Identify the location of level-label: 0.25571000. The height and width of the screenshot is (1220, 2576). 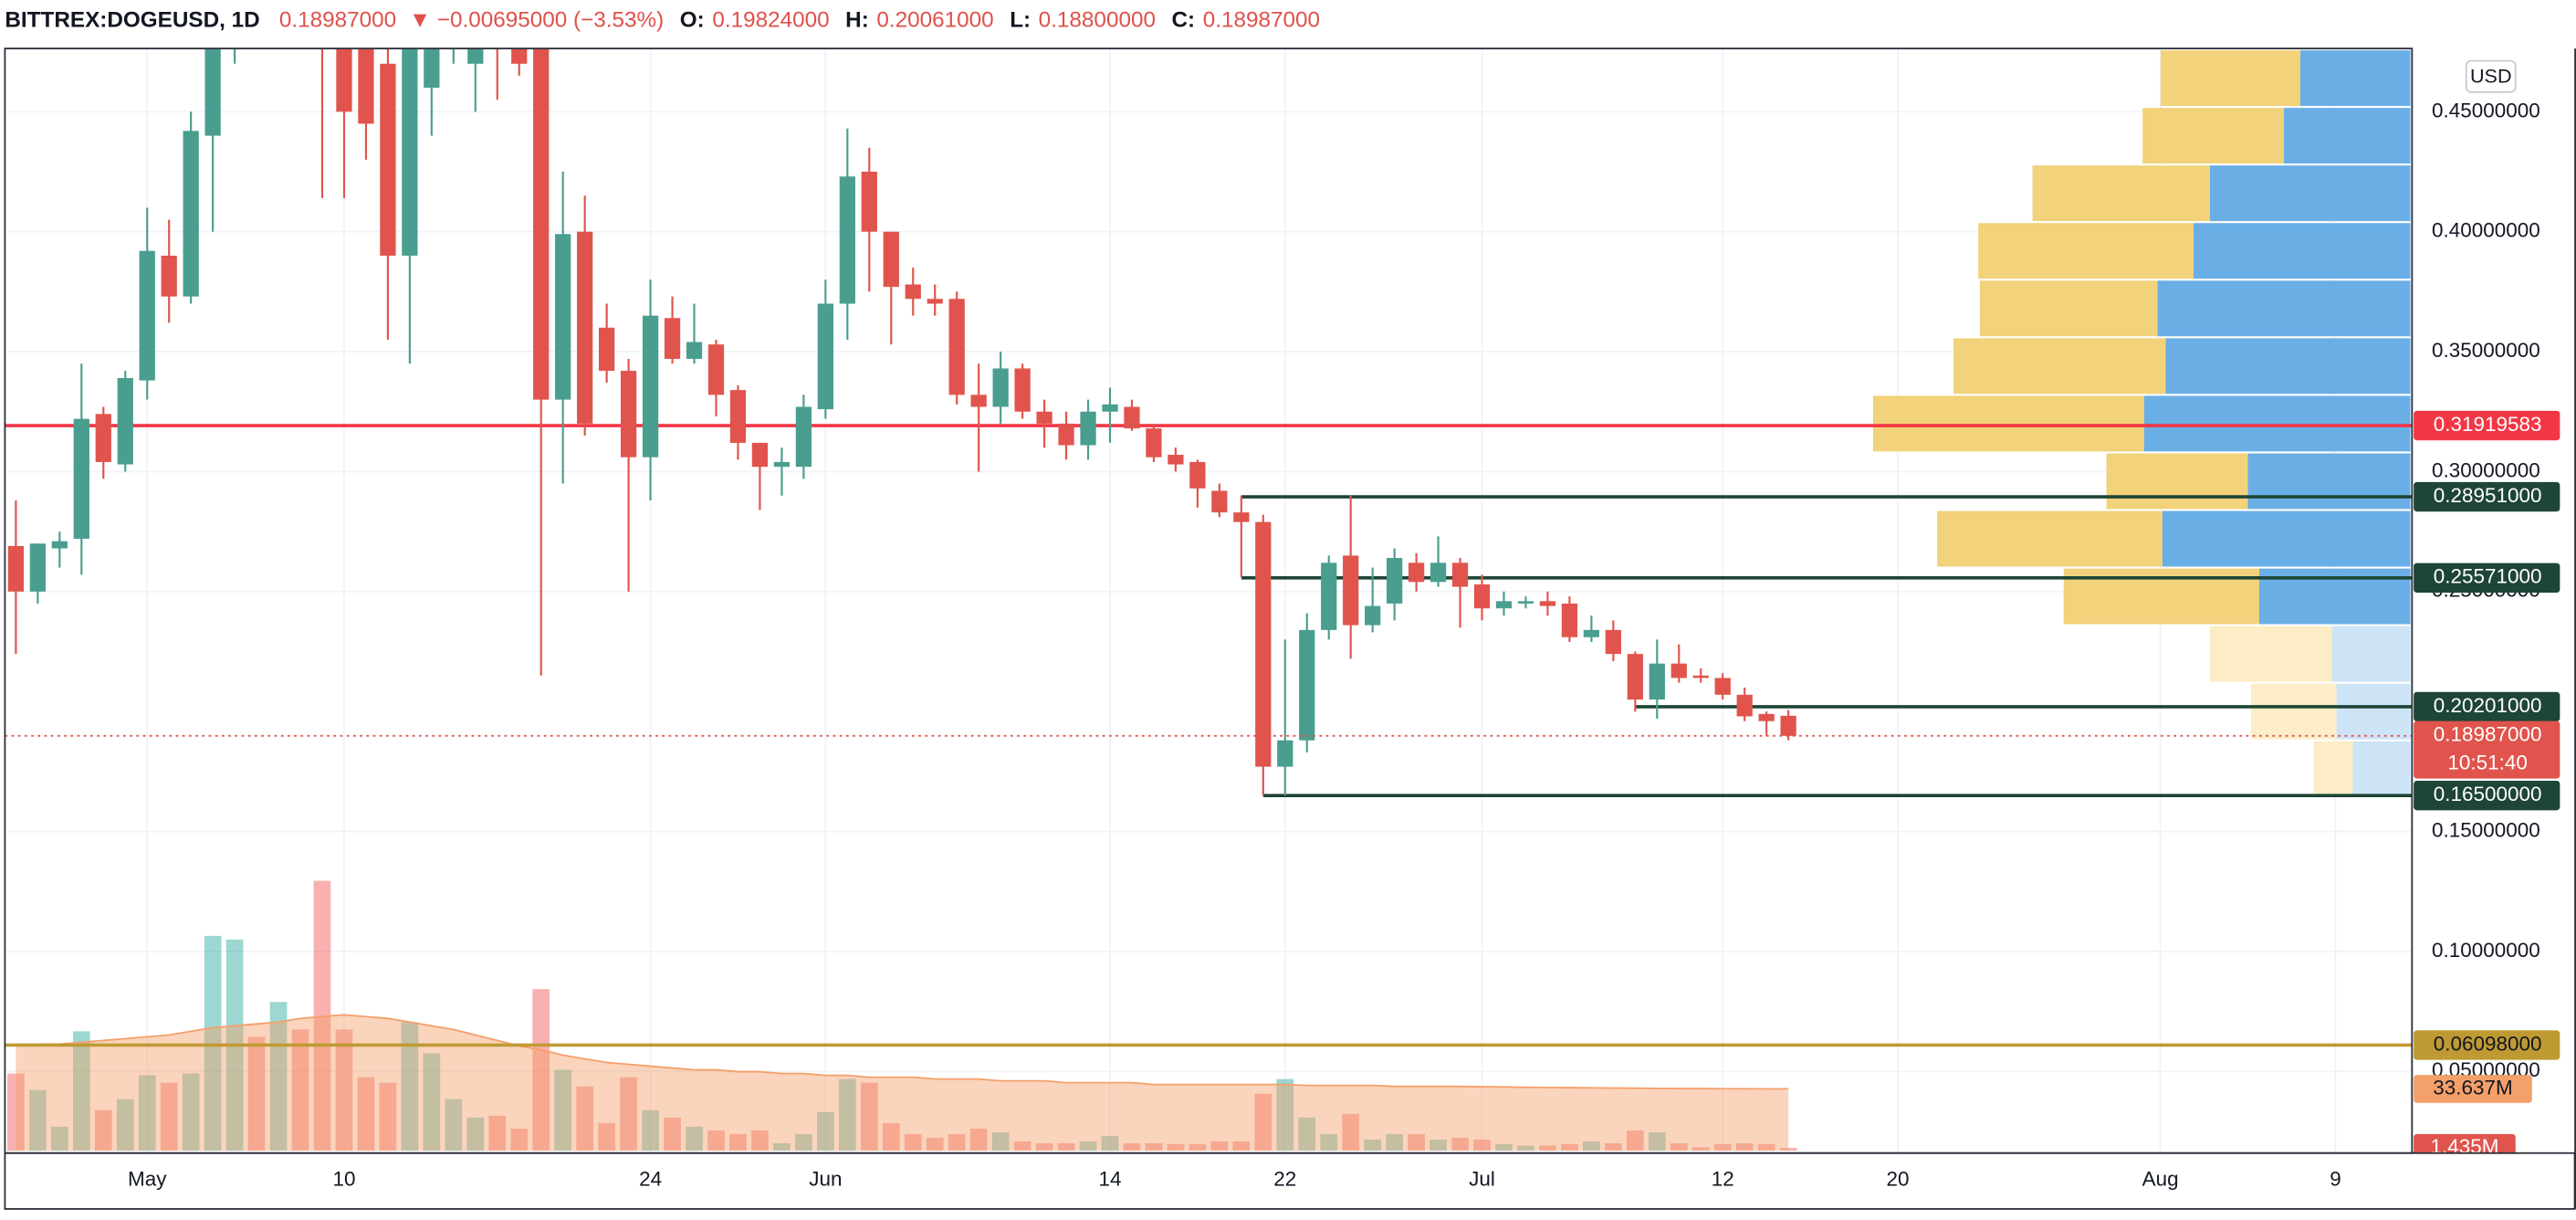
(2488, 576).